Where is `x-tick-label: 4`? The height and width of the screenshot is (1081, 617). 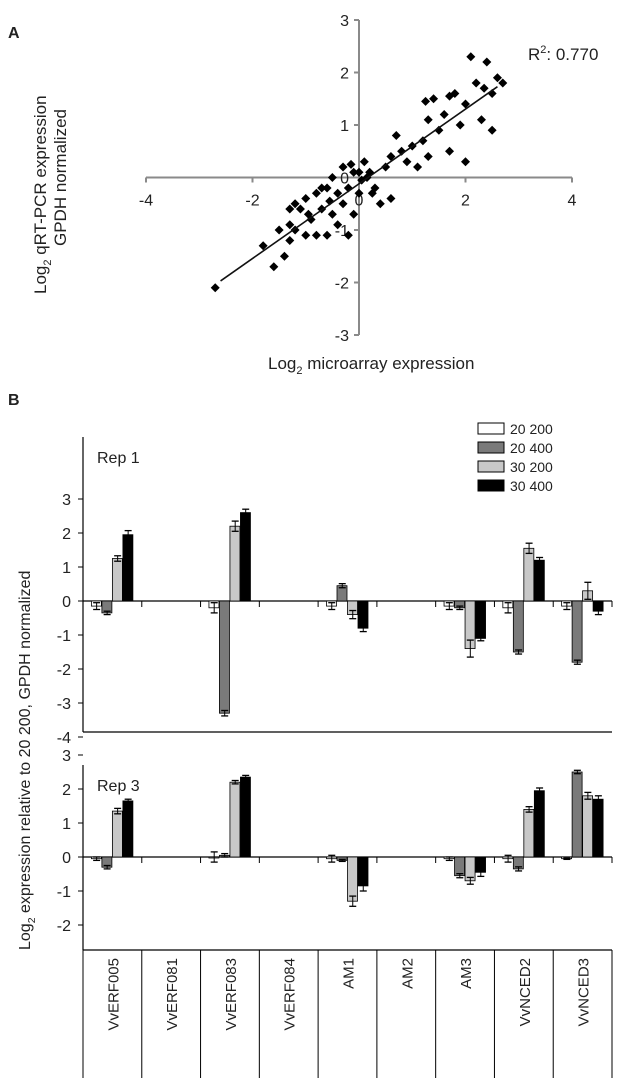
x-tick-label: 4 is located at coordinates (572, 201).